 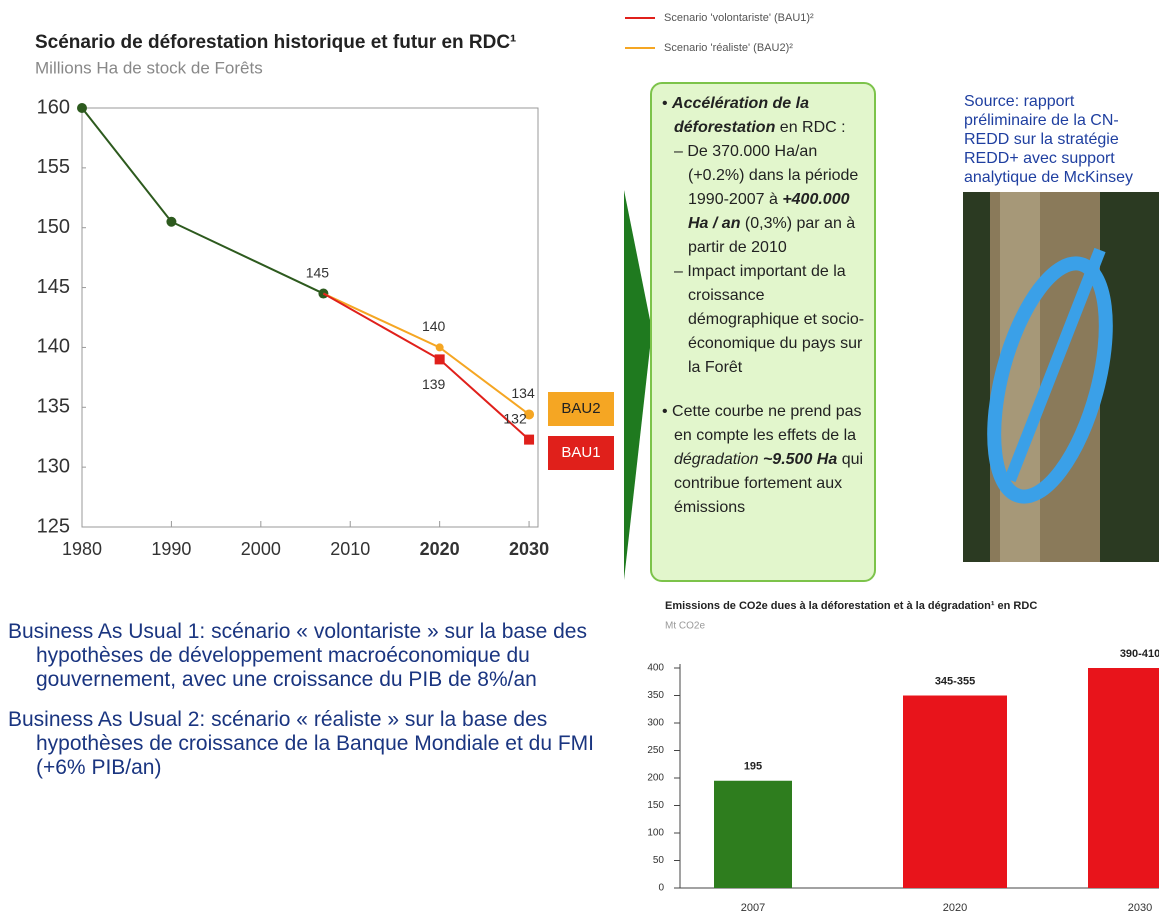 I want to click on y-tick-label: 145, so click(x=53, y=287).